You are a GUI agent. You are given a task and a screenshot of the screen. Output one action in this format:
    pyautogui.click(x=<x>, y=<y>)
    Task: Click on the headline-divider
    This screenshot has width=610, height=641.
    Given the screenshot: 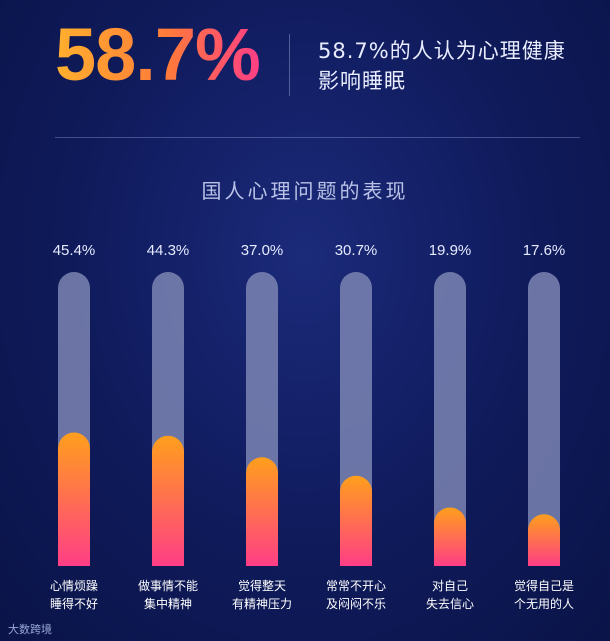 What is the action you would take?
    pyautogui.click(x=289, y=65)
    